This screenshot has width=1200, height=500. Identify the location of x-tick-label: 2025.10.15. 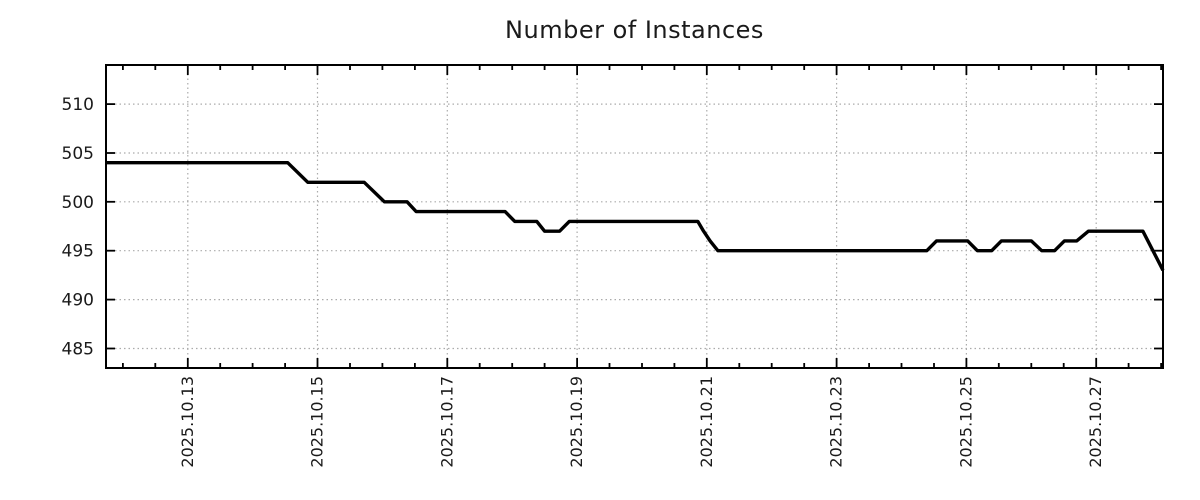
(317, 422).